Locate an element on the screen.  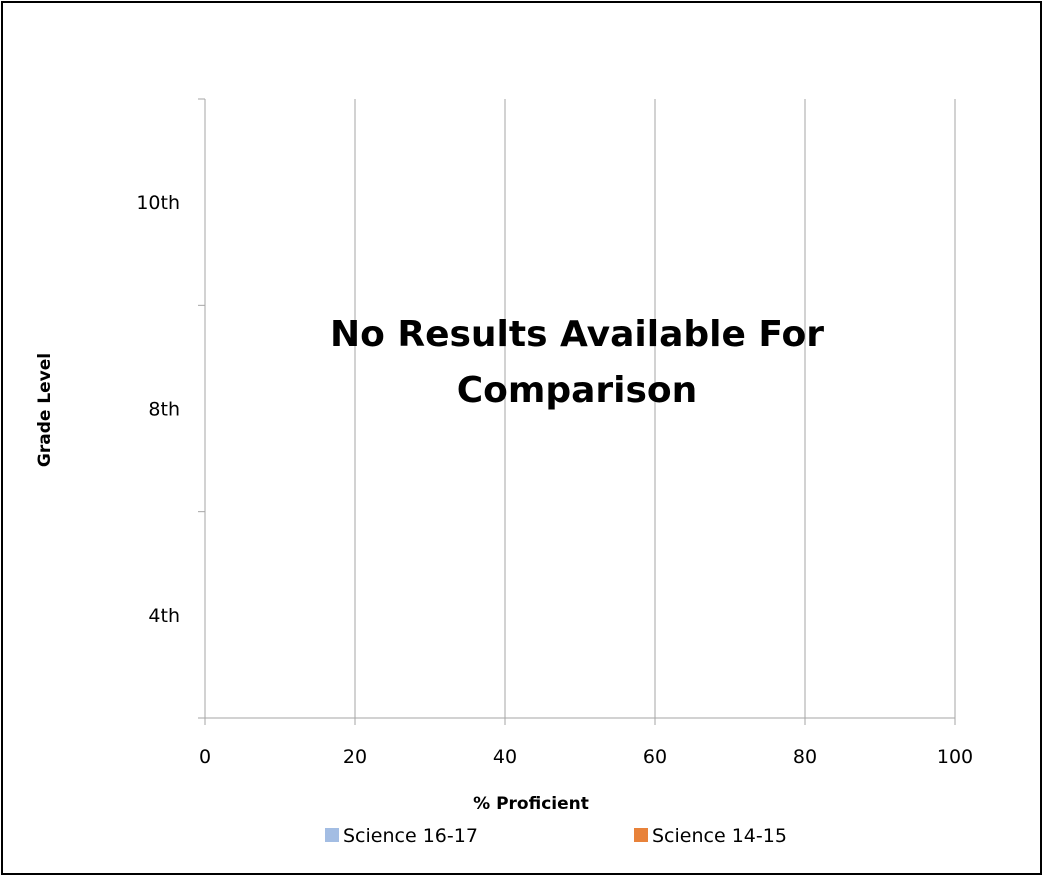
legend-item-science-16-17: Science 16-17 is located at coordinates (401, 836).